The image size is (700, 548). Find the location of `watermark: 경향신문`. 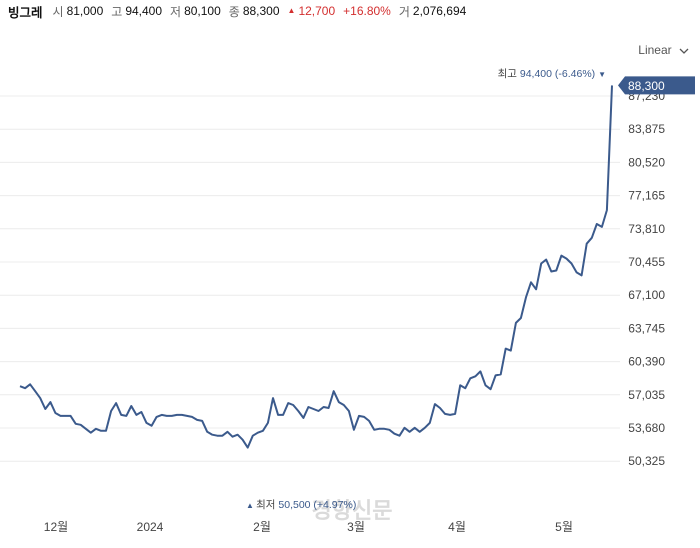

watermark: 경향신문 is located at coordinates (352, 510).